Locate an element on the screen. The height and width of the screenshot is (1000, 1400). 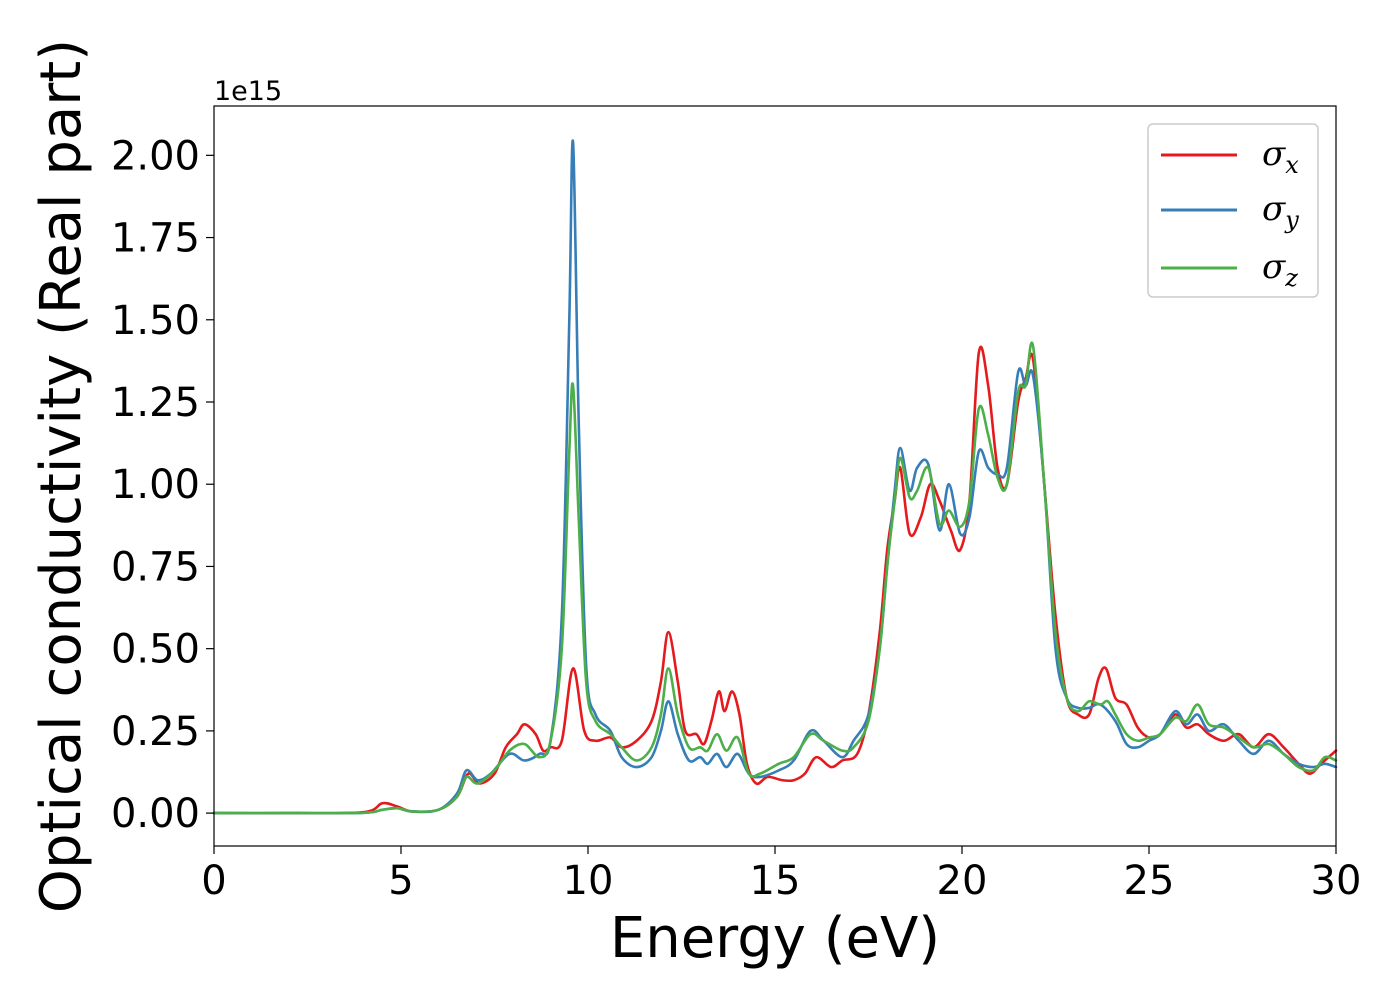
y-tick-label: 1.25 is located at coordinates (155, 403).